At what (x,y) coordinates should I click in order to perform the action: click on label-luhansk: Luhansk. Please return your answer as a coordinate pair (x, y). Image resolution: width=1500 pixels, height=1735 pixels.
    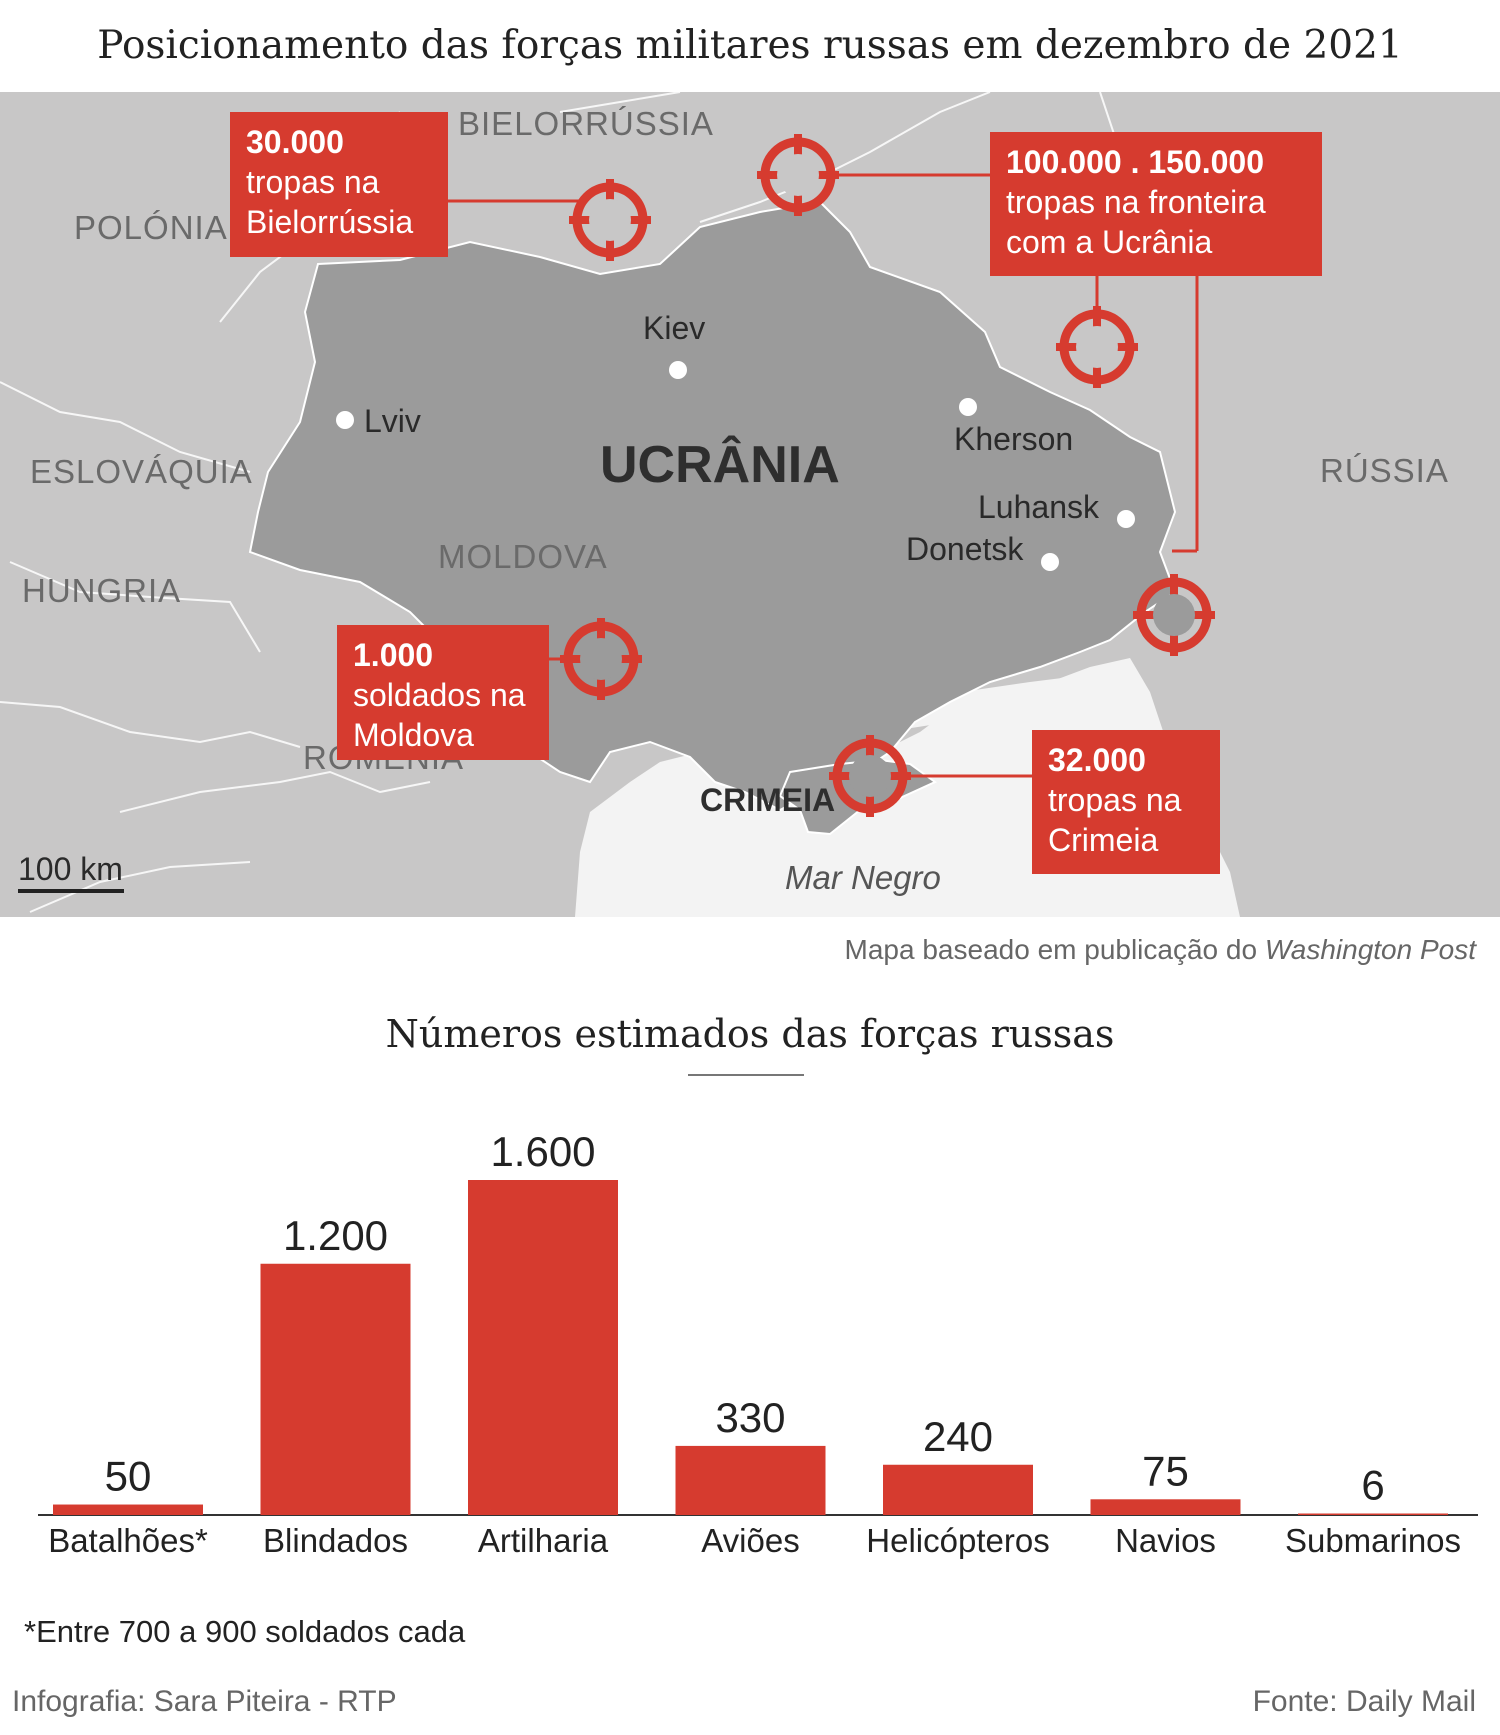
    Looking at the image, I should click on (1039, 507).